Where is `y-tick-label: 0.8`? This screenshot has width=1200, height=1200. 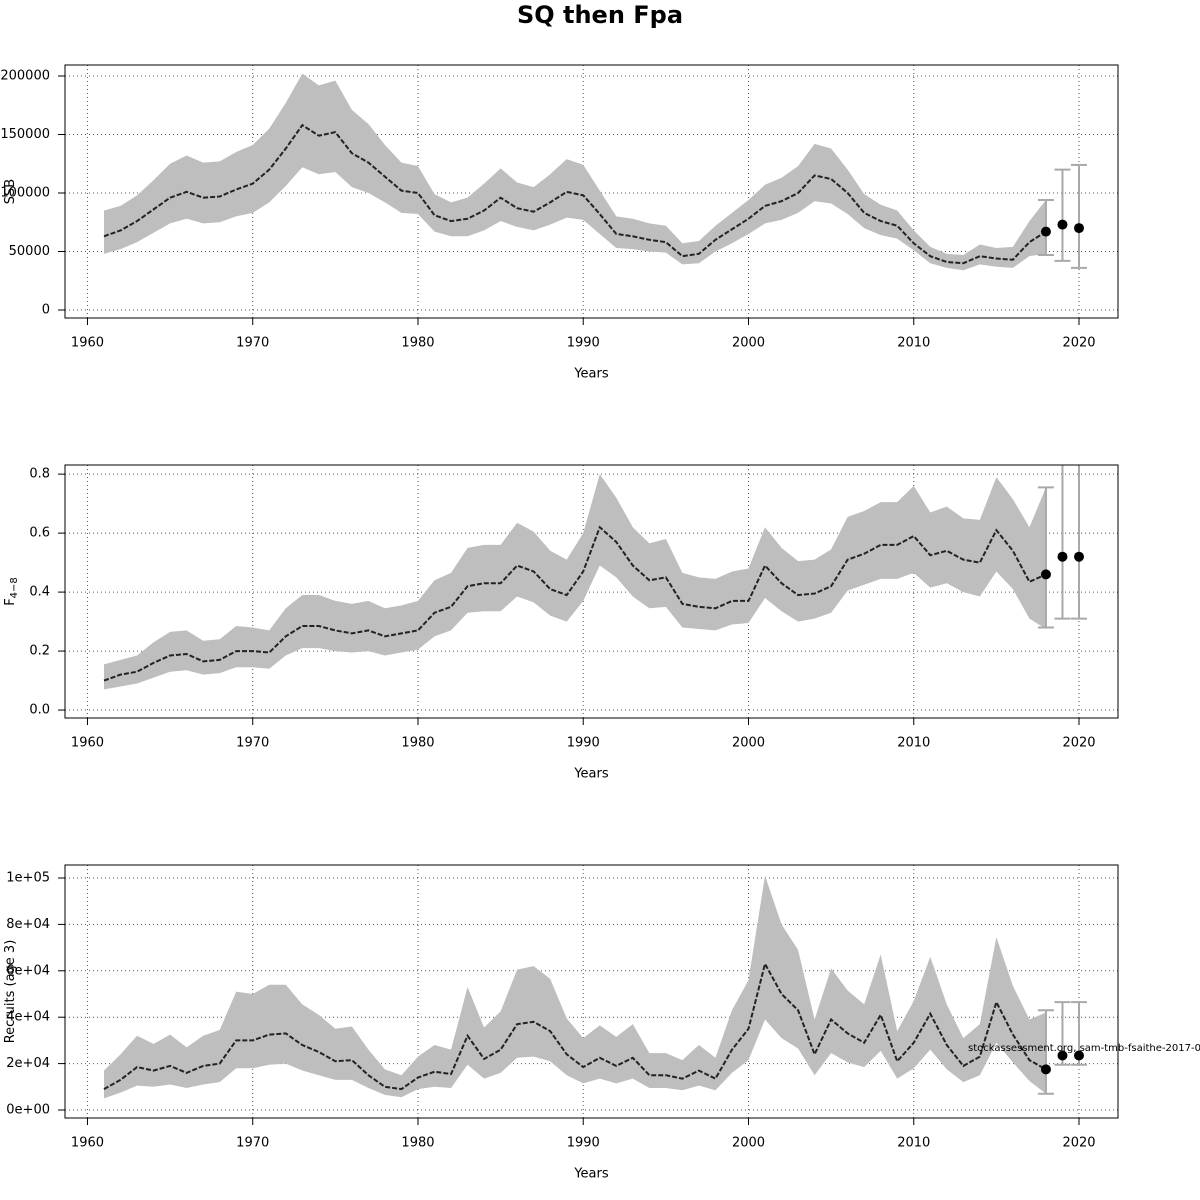 y-tick-label: 0.8 is located at coordinates (39, 474).